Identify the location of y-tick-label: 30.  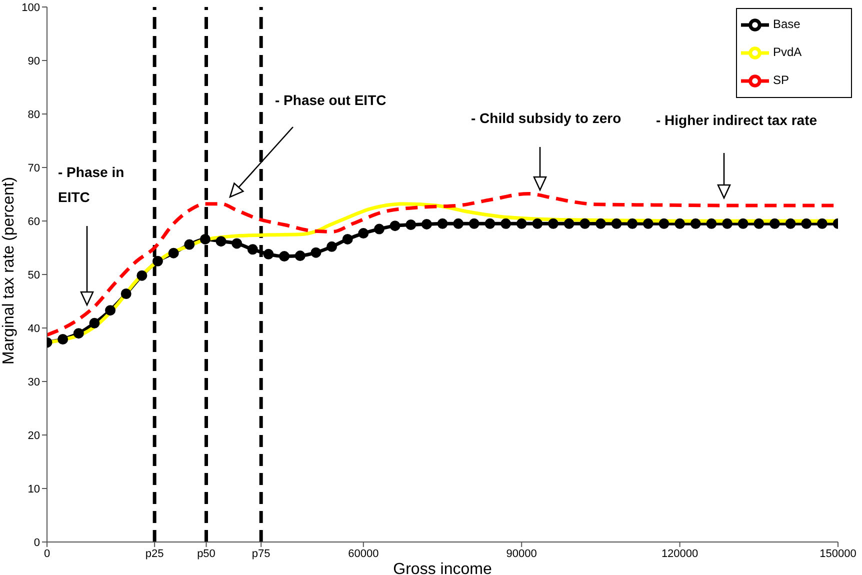
(34, 382).